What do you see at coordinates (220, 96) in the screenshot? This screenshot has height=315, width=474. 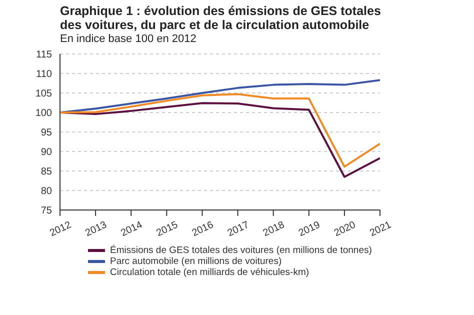 I see `line-series` at bounding box center [220, 96].